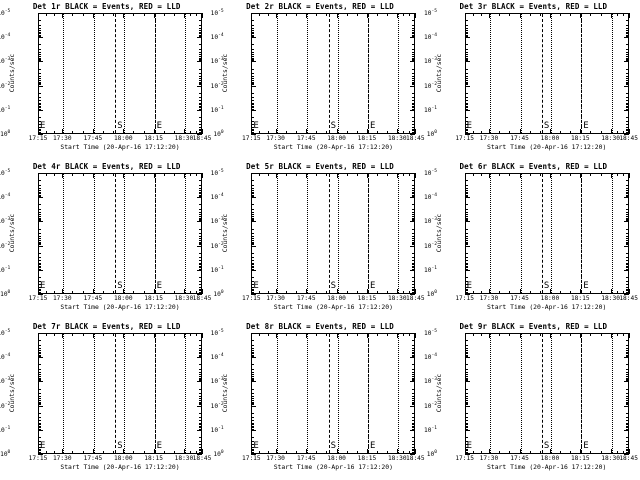 This screenshot has width=640, height=480. I want to click on x-tick-label-5: 18:30, so click(397, 298).